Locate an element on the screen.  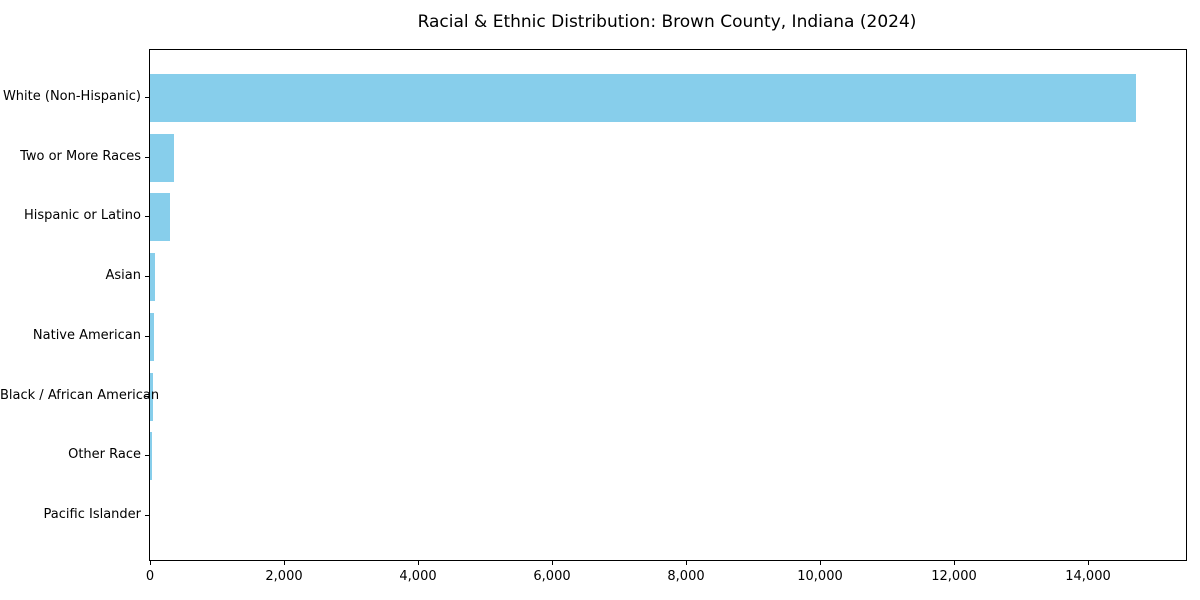
y-tick-label-asian: Asian is located at coordinates (123, 276).